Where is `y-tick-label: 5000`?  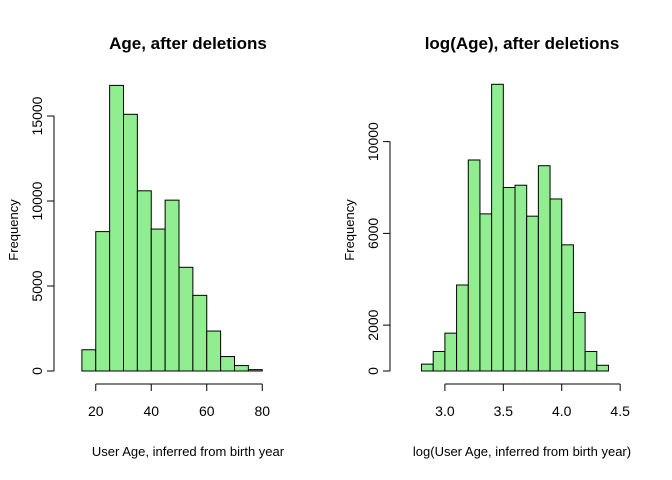 y-tick-label: 5000 is located at coordinates (37, 285).